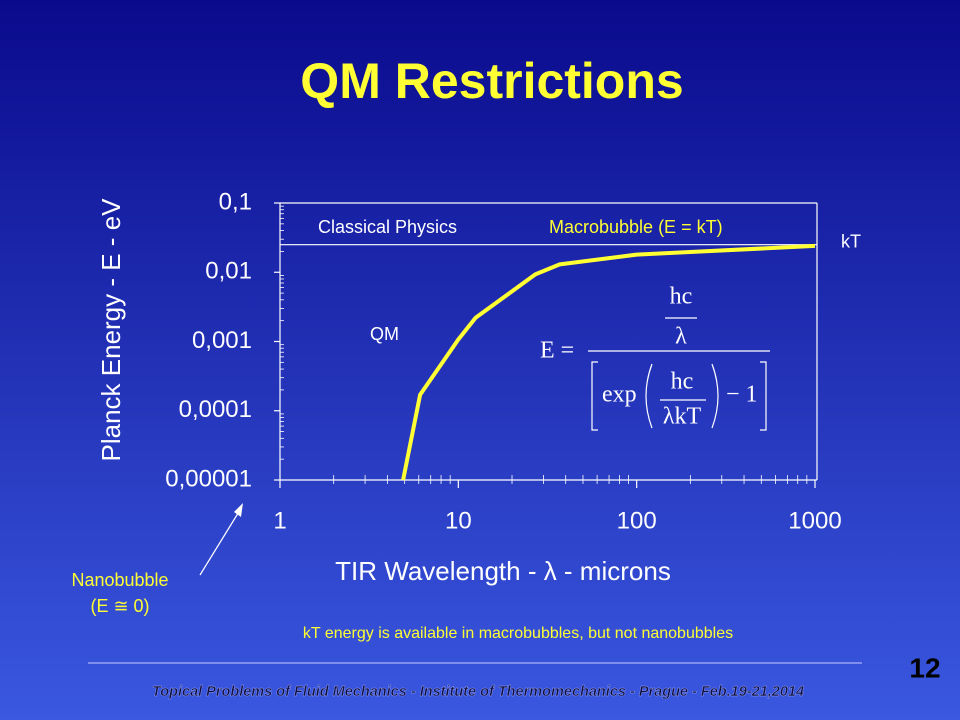 The width and height of the screenshot is (960, 720). What do you see at coordinates (387, 227) in the screenshot?
I see `annotation: Classical Physics` at bounding box center [387, 227].